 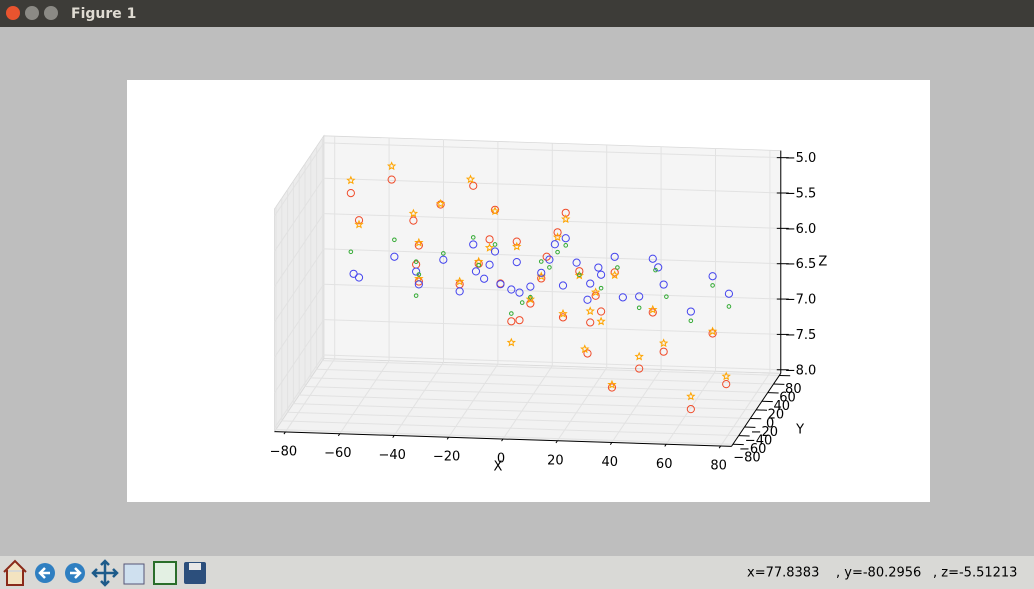 I want to click on configure-button, so click(x=165, y=573).